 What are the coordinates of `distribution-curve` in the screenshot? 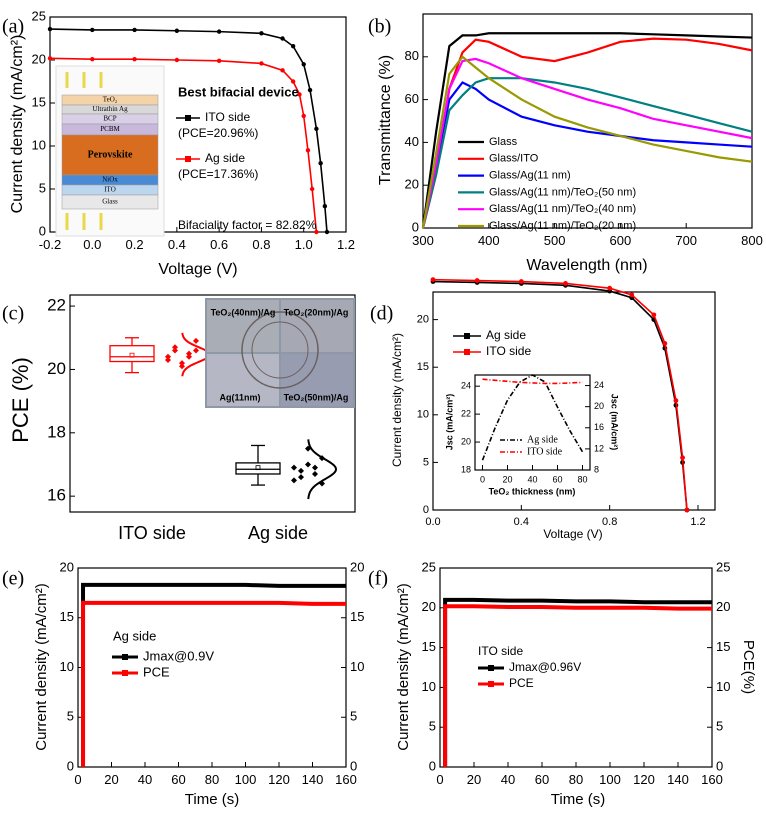 It's located at (322, 469).